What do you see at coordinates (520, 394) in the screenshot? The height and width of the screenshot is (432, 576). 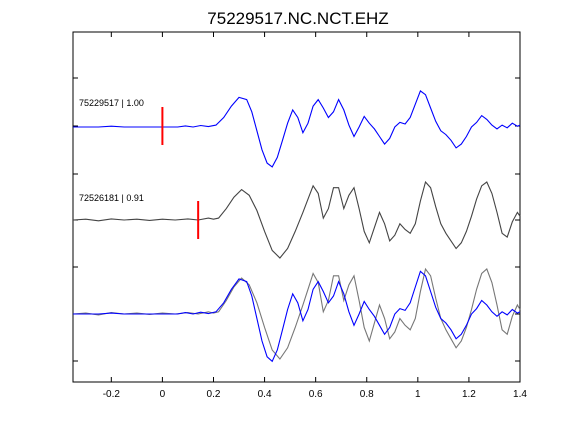 I see `x-tick-label: 1.4` at bounding box center [520, 394].